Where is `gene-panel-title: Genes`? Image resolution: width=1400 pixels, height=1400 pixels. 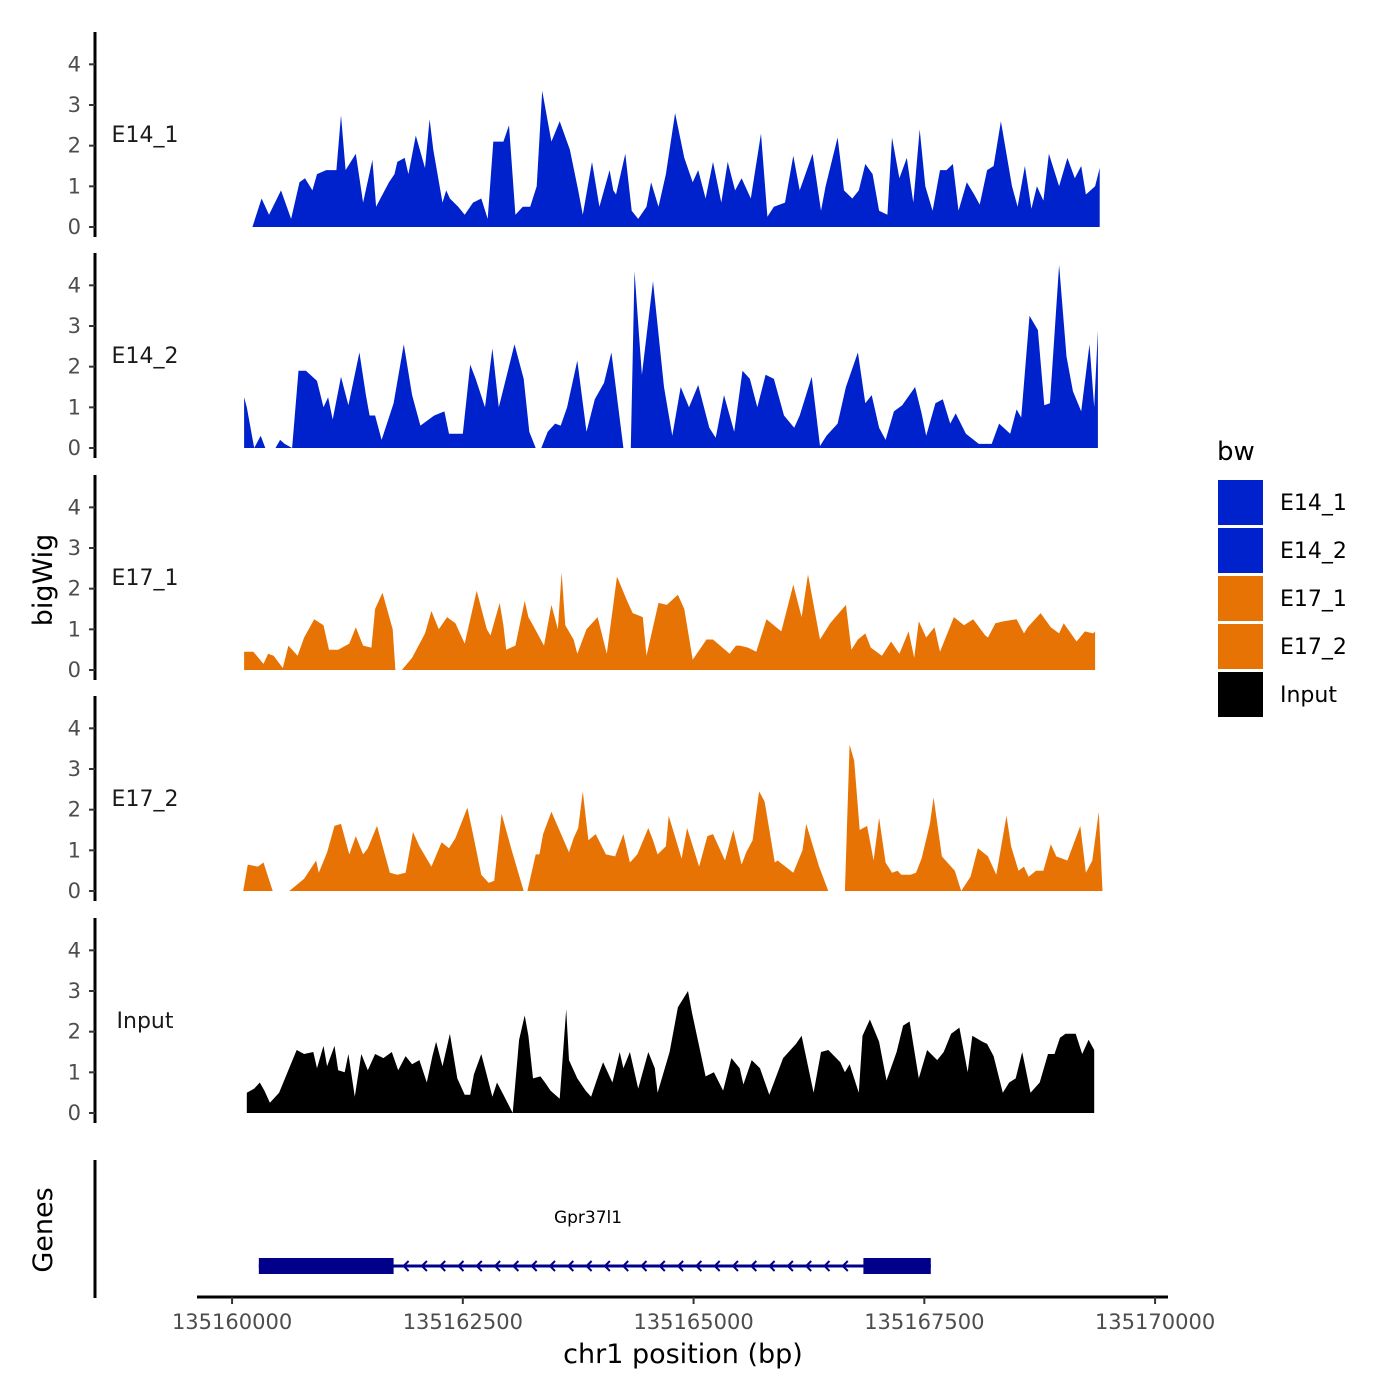
gene-panel-title: Genes is located at coordinates (43, 1229).